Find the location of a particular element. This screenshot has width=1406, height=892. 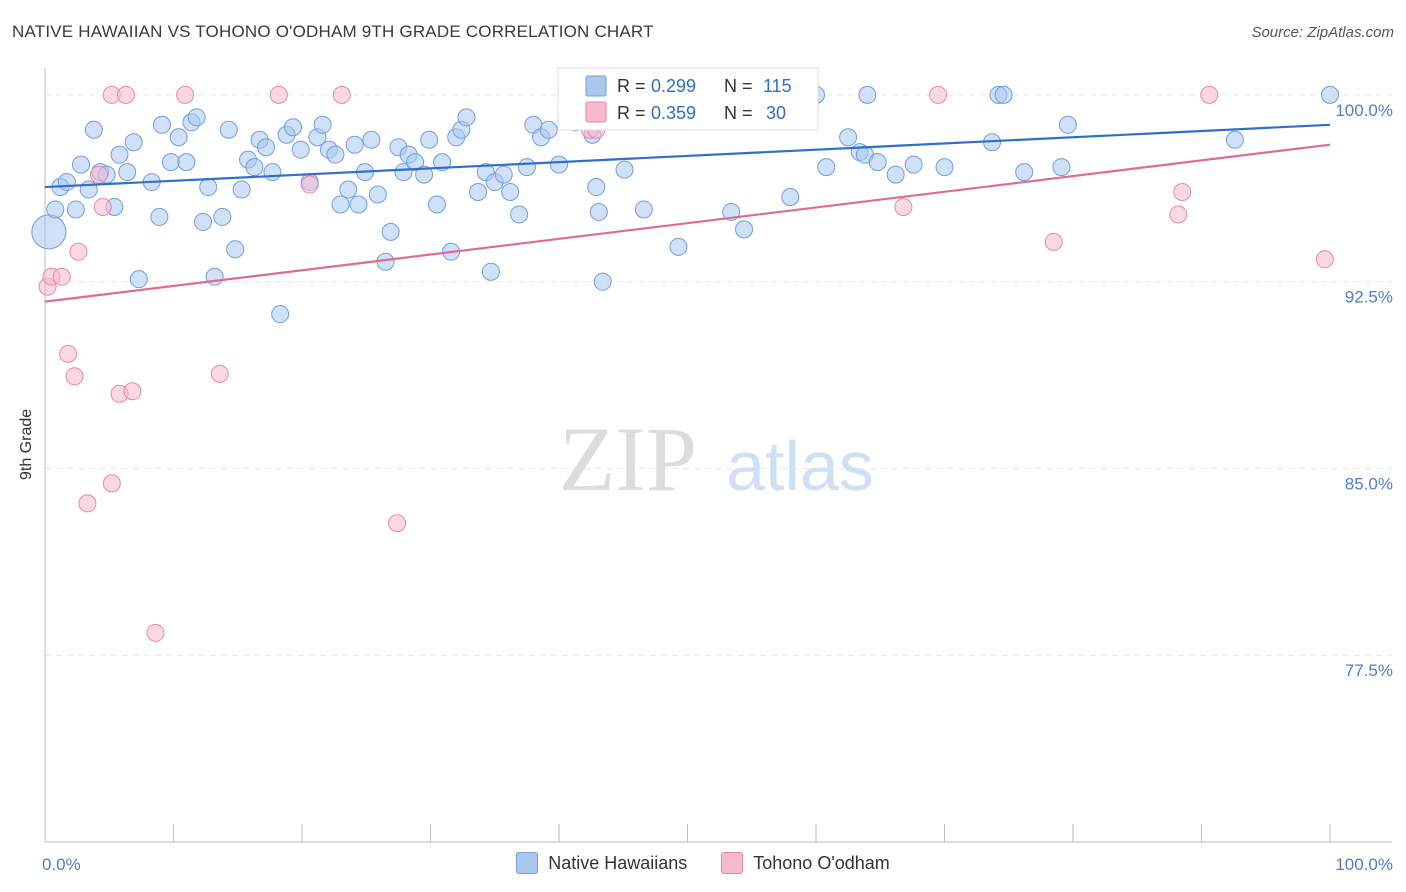

y-axis-label: 9th Grade is located at coordinates (26, 444).